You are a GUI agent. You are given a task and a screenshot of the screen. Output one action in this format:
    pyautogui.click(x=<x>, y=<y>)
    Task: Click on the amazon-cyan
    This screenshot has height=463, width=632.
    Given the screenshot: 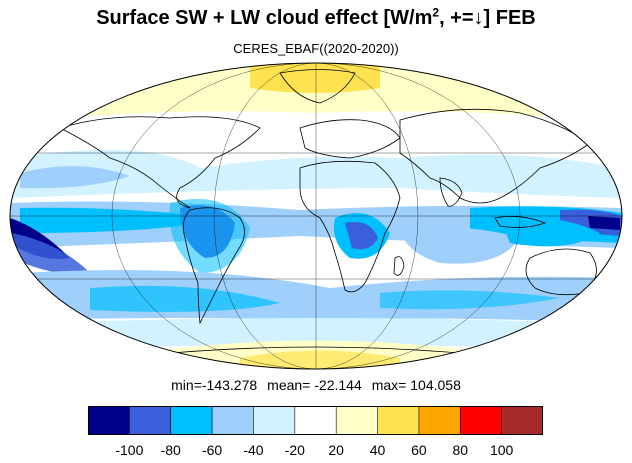 What is the action you would take?
    pyautogui.click(x=209, y=235)
    